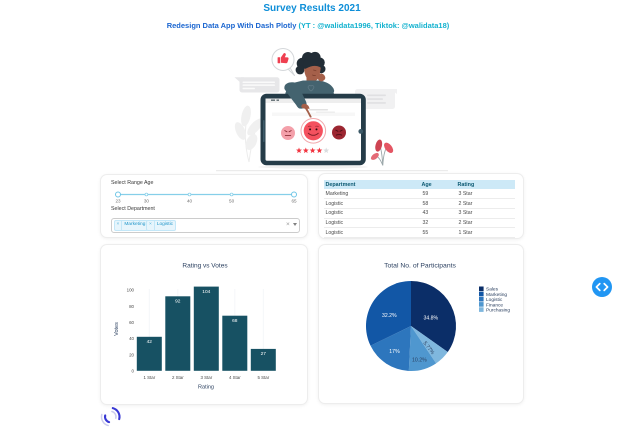  What do you see at coordinates (419, 361) in the screenshot?
I see `svg-text: 10.2%` at bounding box center [419, 361].